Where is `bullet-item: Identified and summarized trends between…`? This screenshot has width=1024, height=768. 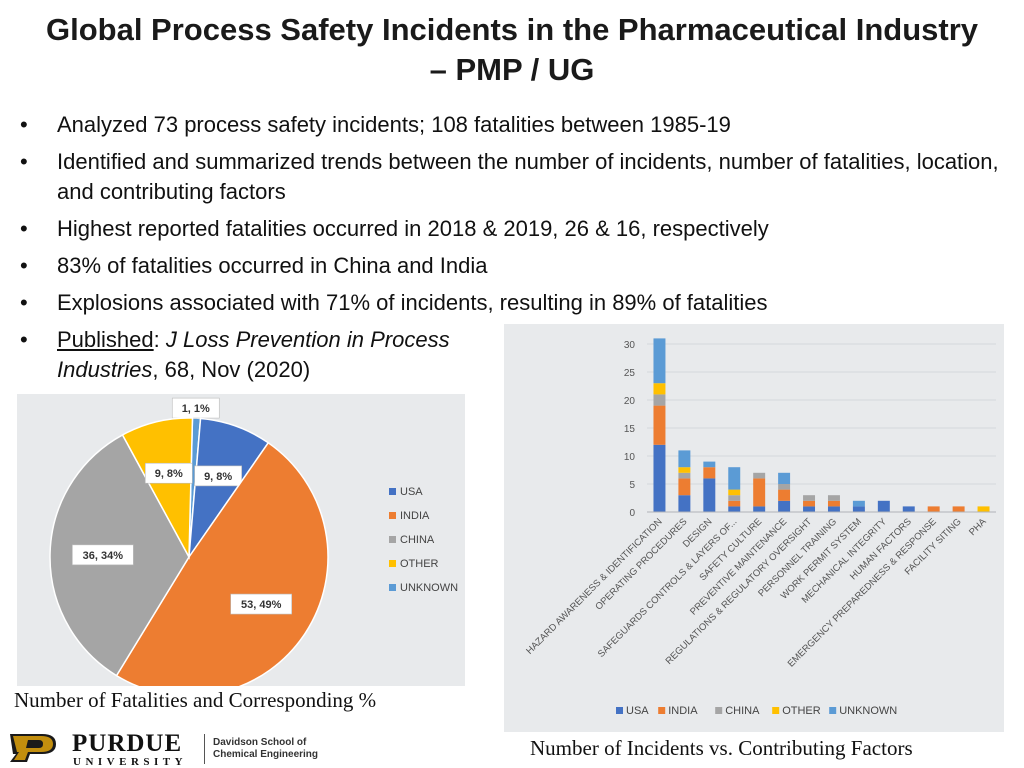
bullet-item: Identified and summarized trends between… is located at coordinates (511, 177).